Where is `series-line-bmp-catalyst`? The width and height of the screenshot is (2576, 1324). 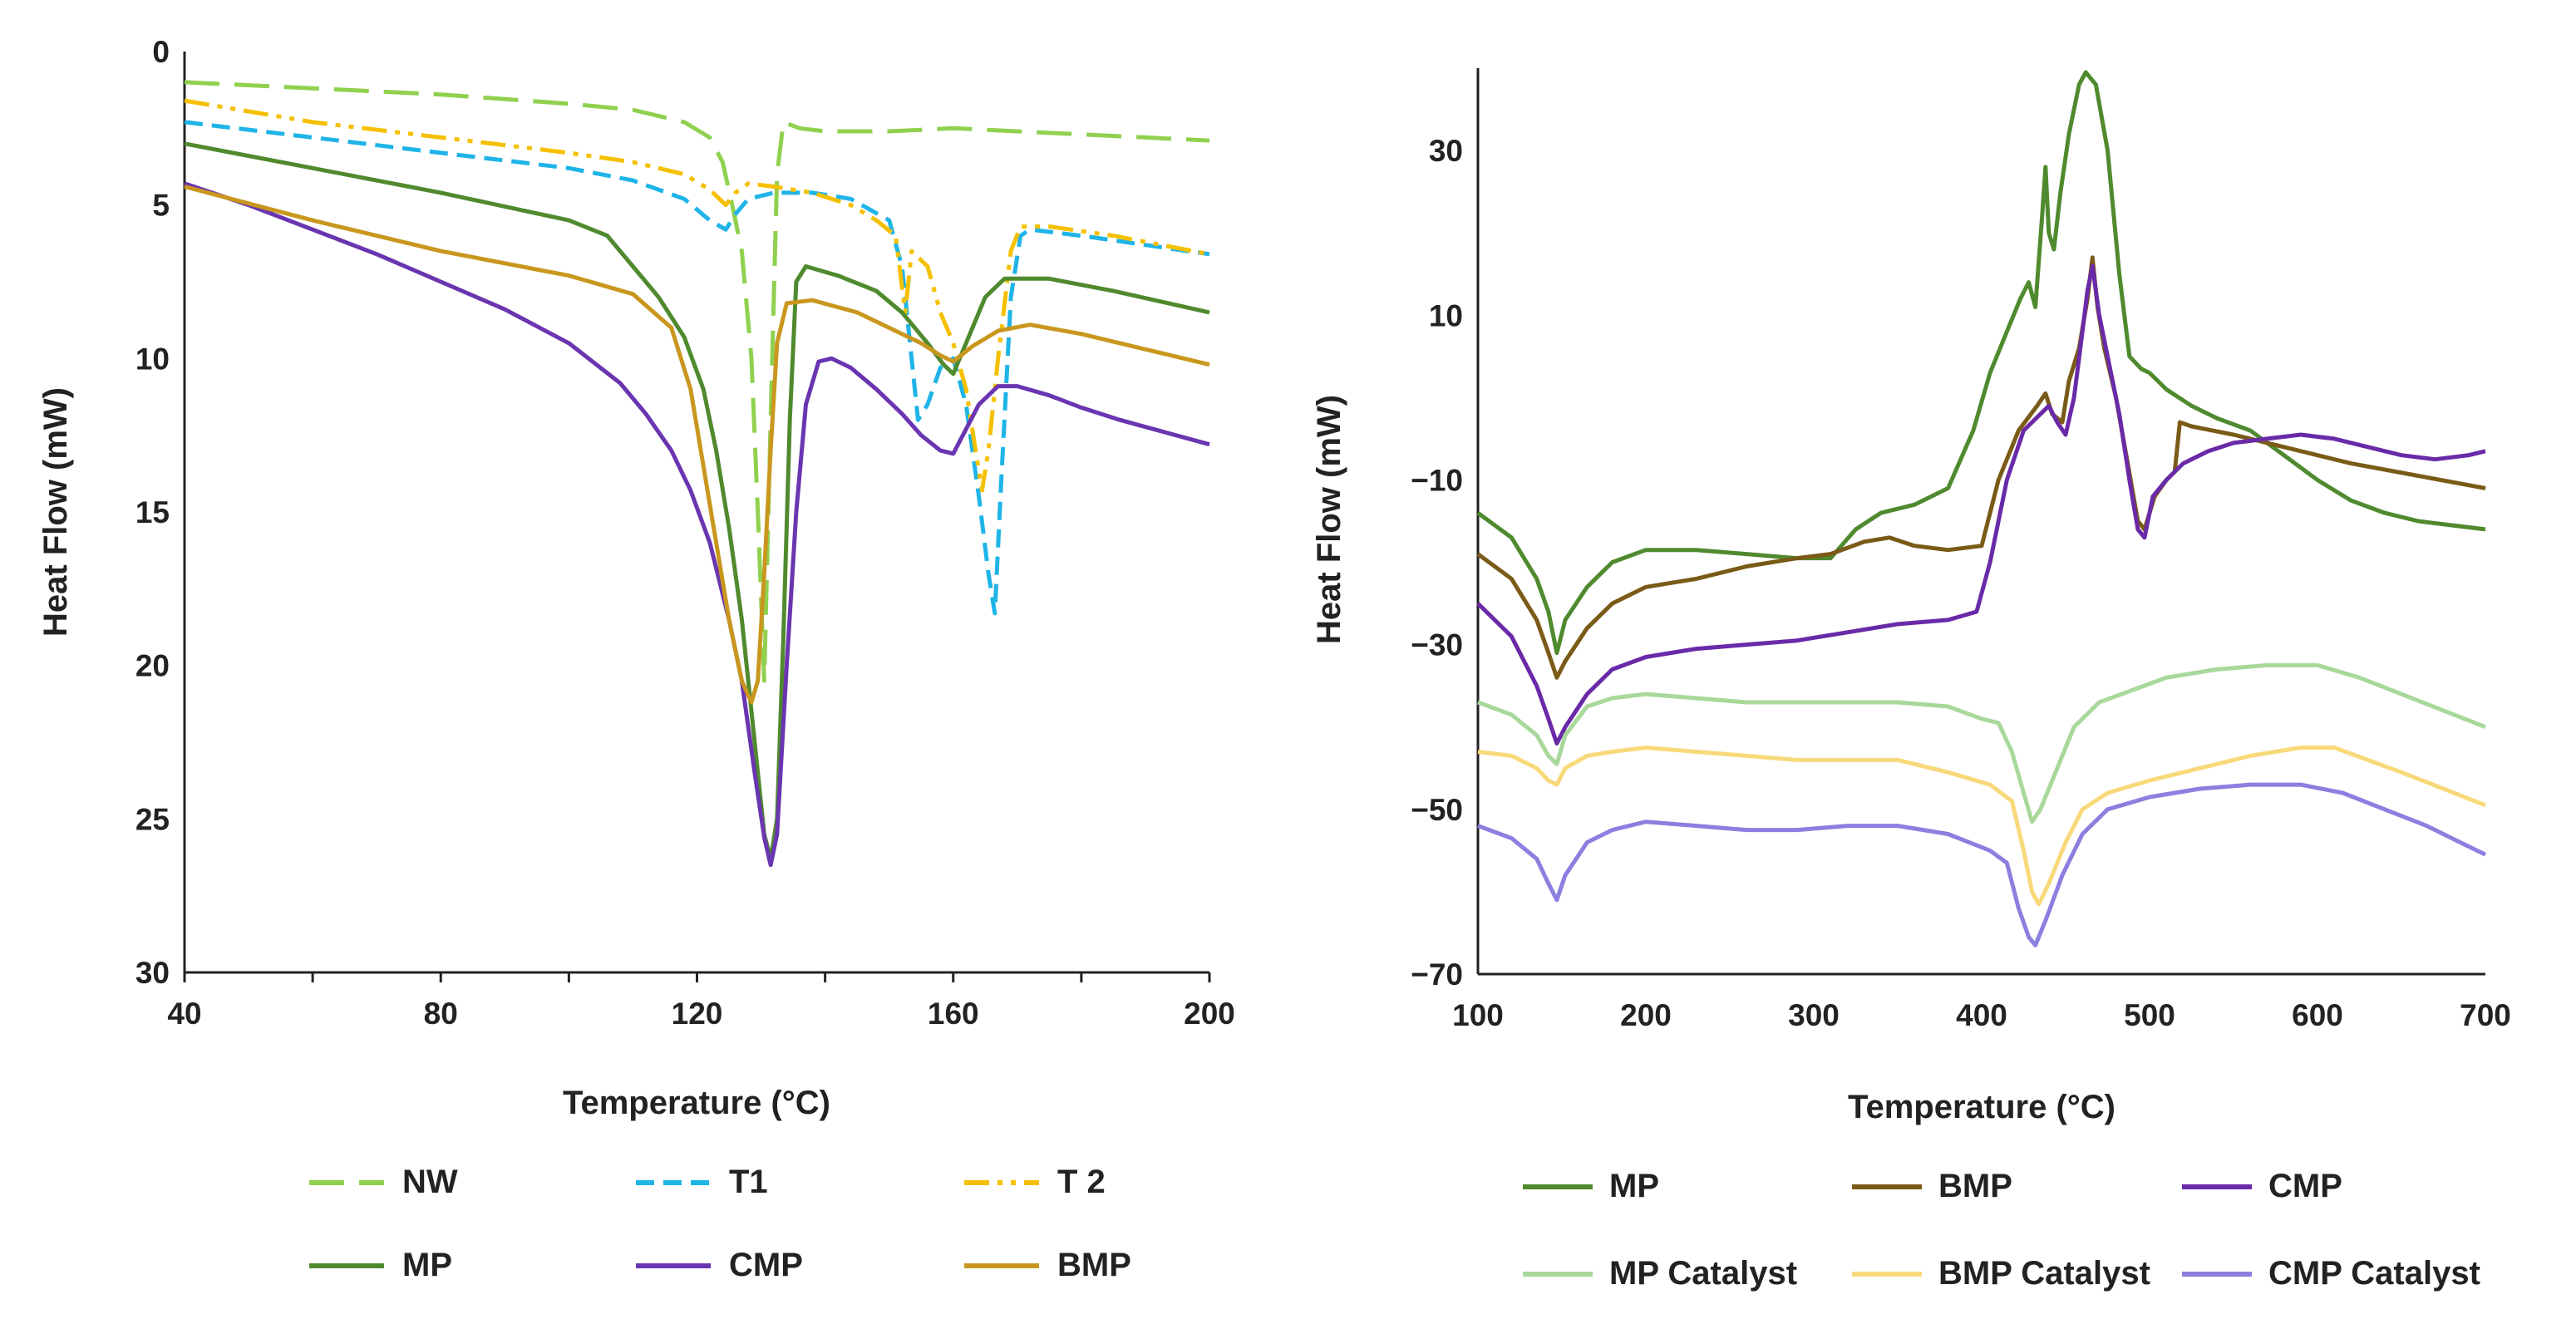
series-line-bmp-catalyst is located at coordinates (1981, 826).